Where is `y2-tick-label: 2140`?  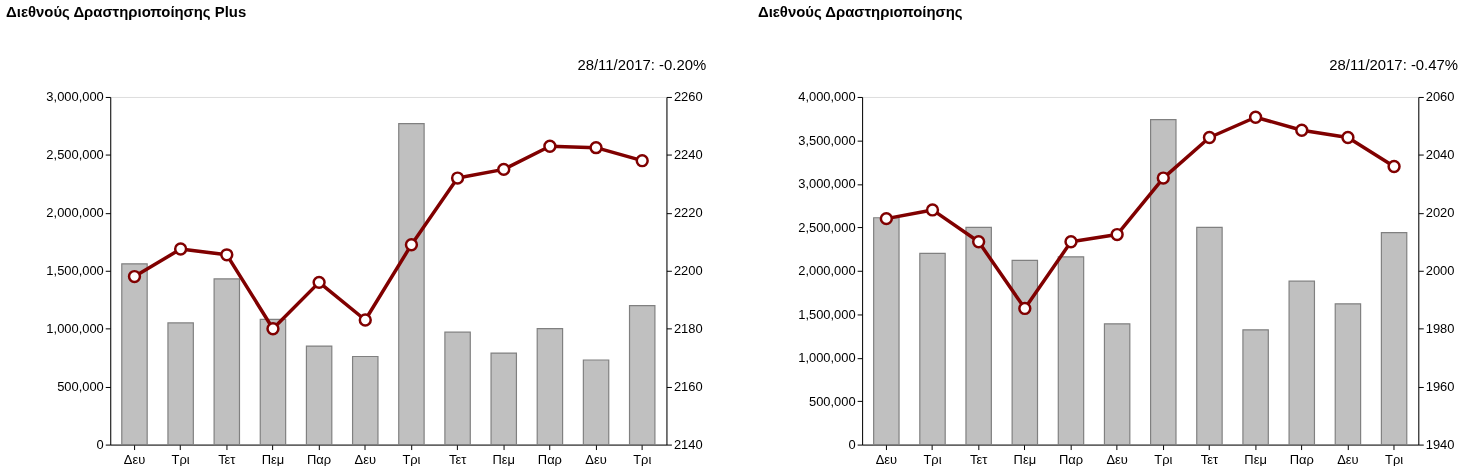
y2-tick-label: 2140 is located at coordinates (688, 445).